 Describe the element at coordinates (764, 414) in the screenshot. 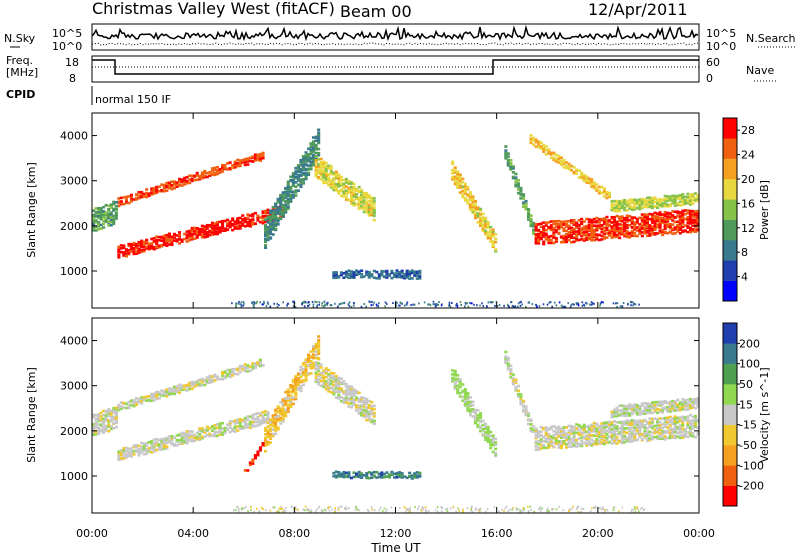

I see `velocity-colorbar-label: Velocity [m s^-1]` at that location.